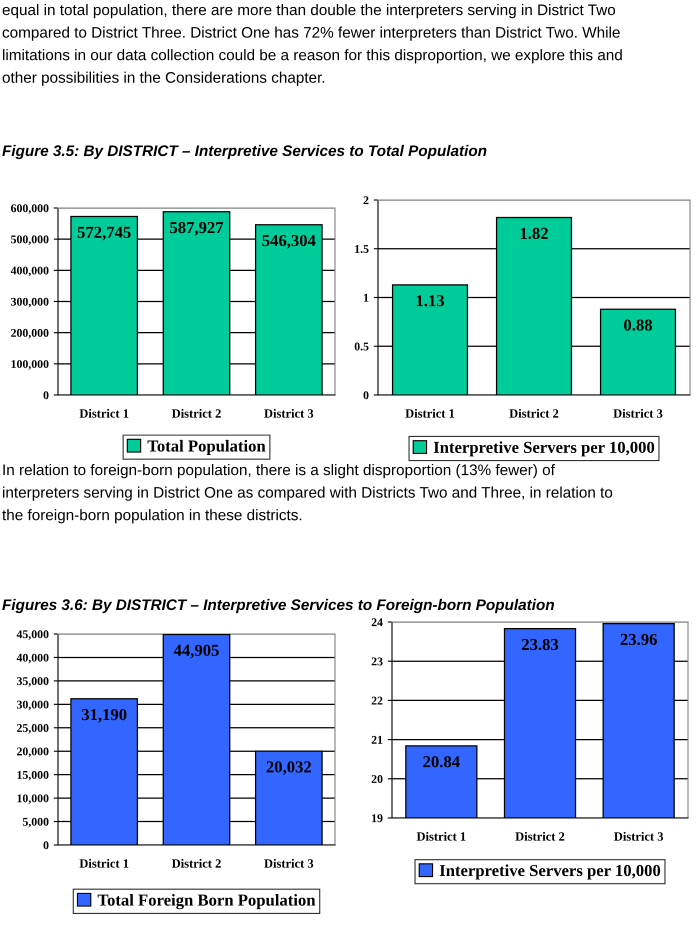 The image size is (699, 933). What do you see at coordinates (32, 635) in the screenshot?
I see `y-tick-label: 45,000` at bounding box center [32, 635].